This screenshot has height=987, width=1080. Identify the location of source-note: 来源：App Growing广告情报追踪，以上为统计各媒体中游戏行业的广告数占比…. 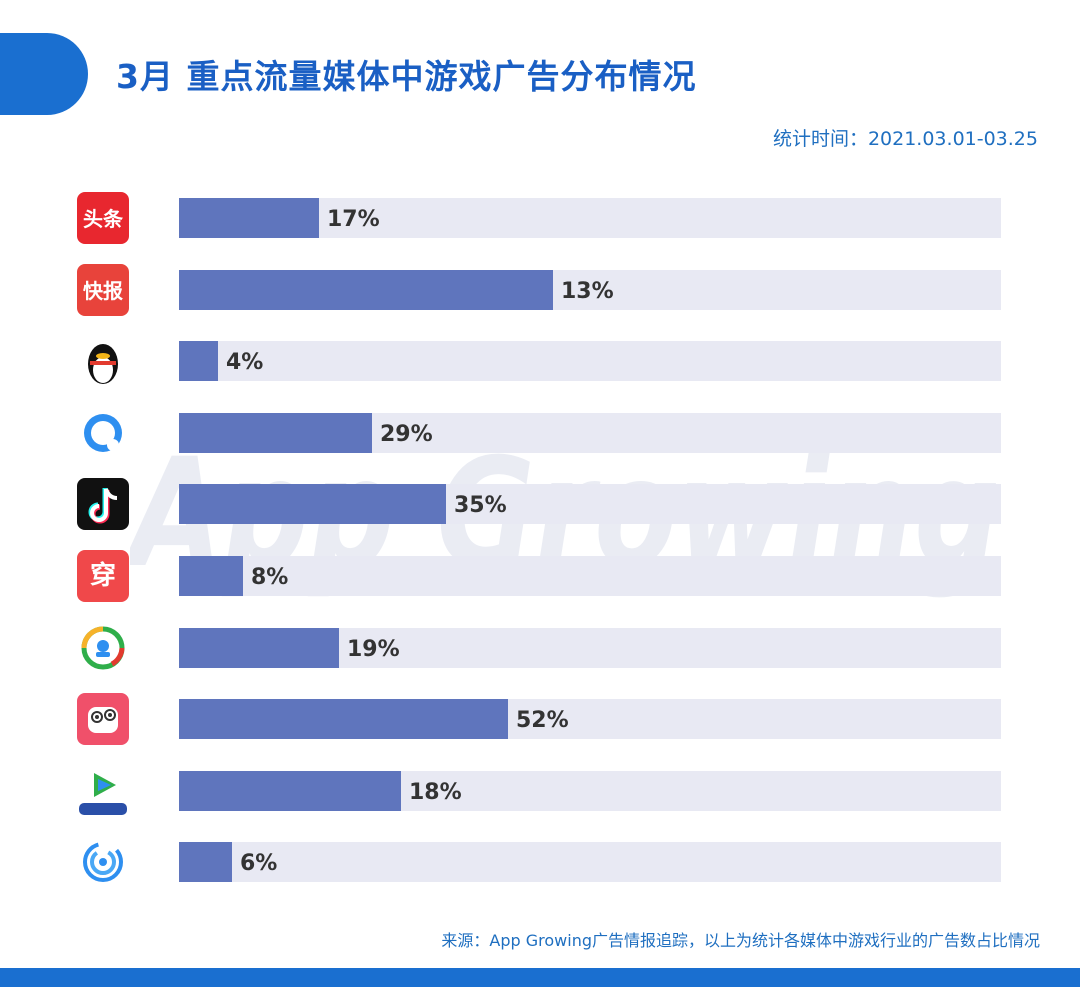
(740, 940).